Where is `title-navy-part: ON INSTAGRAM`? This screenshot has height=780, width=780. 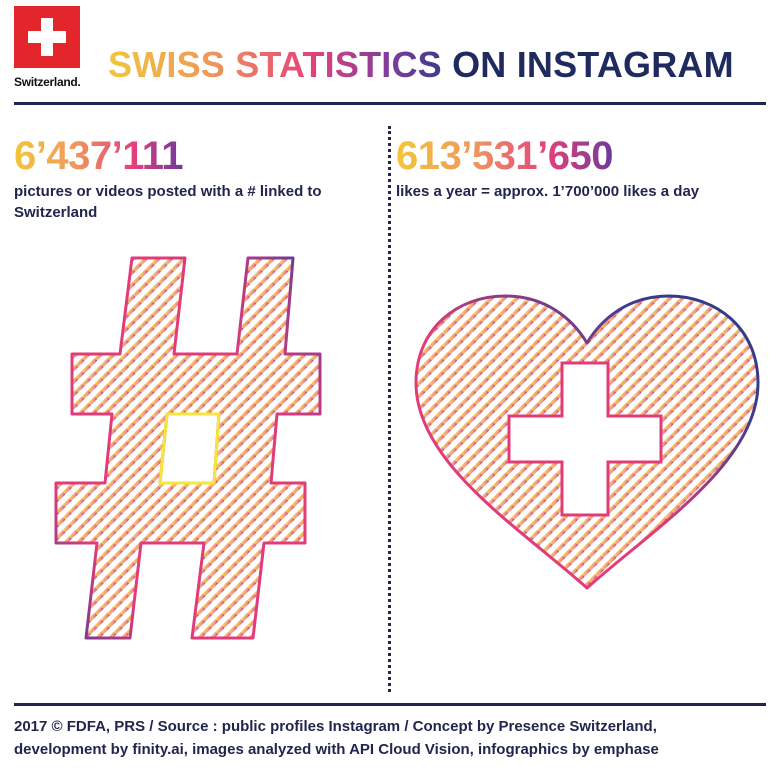
title-navy-part: ON INSTAGRAM is located at coordinates (587, 64).